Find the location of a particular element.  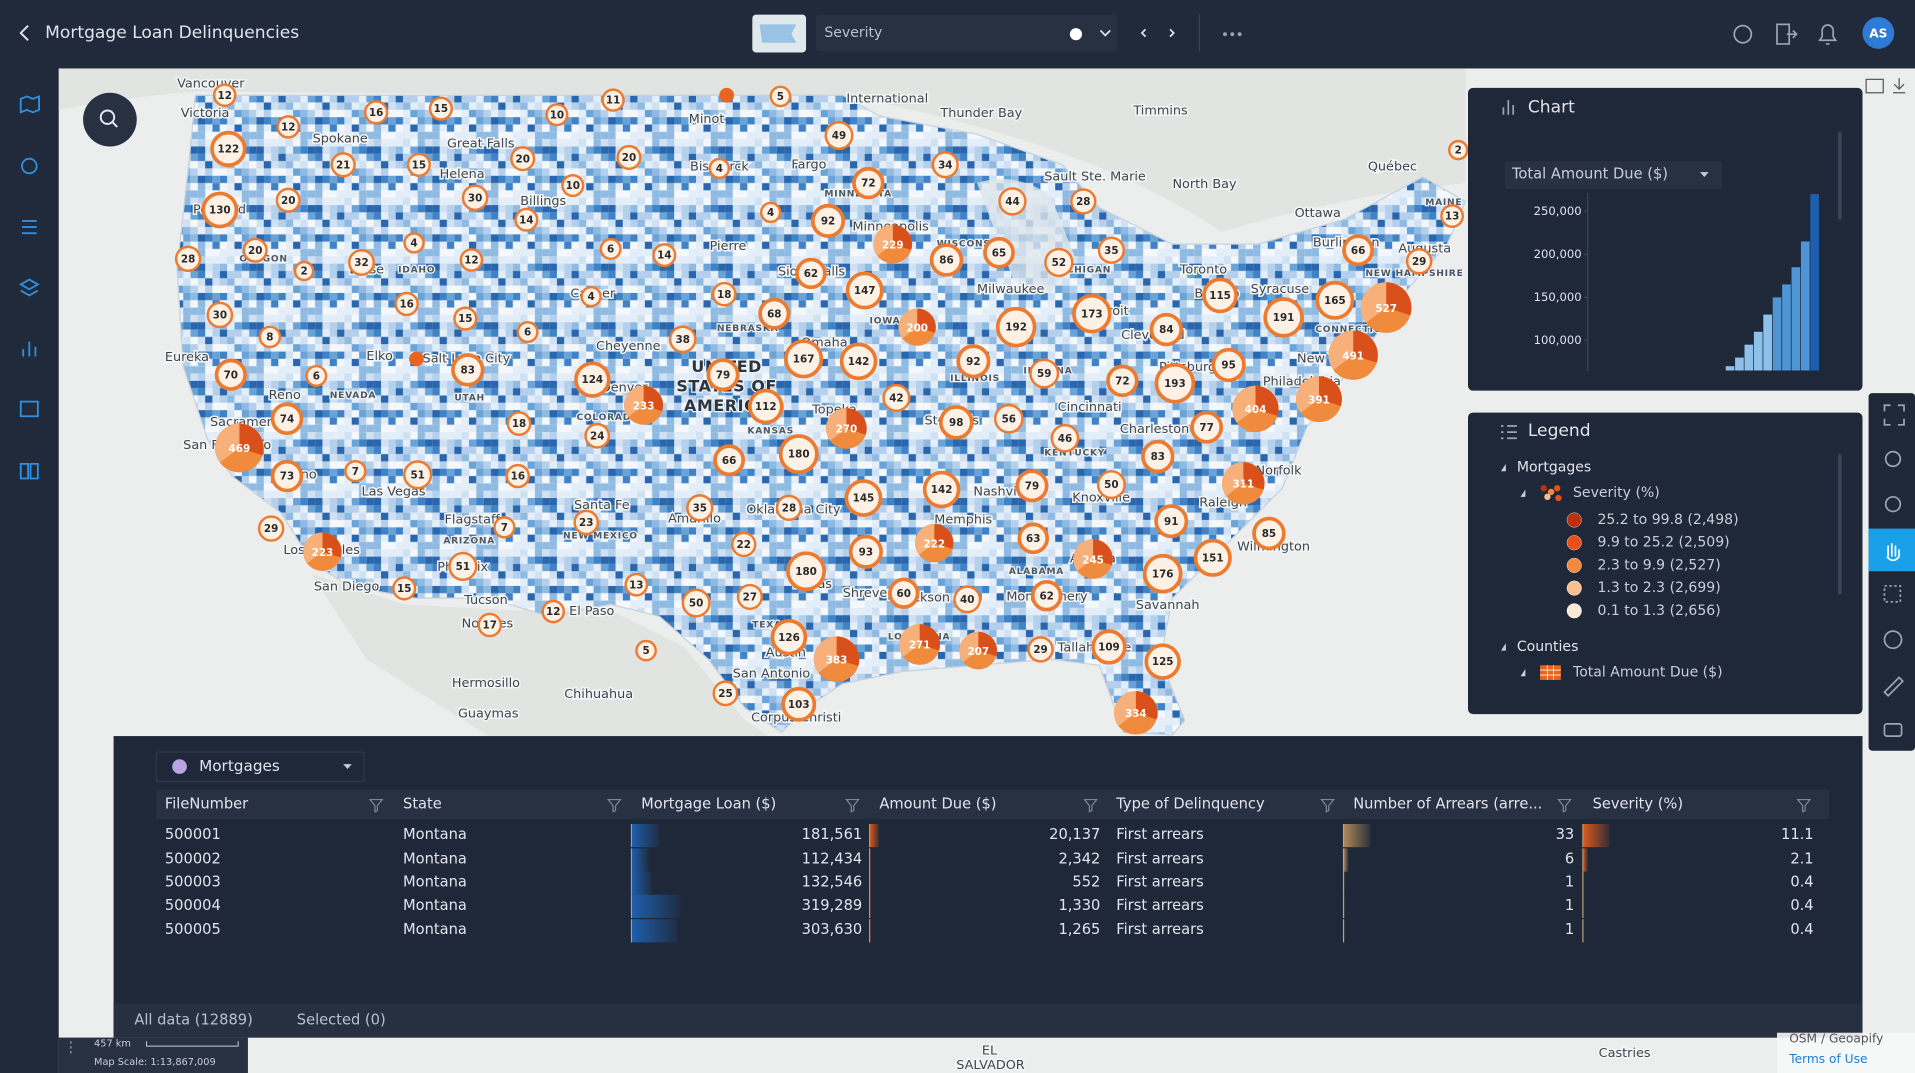

cluster: 193 is located at coordinates (1175, 383).